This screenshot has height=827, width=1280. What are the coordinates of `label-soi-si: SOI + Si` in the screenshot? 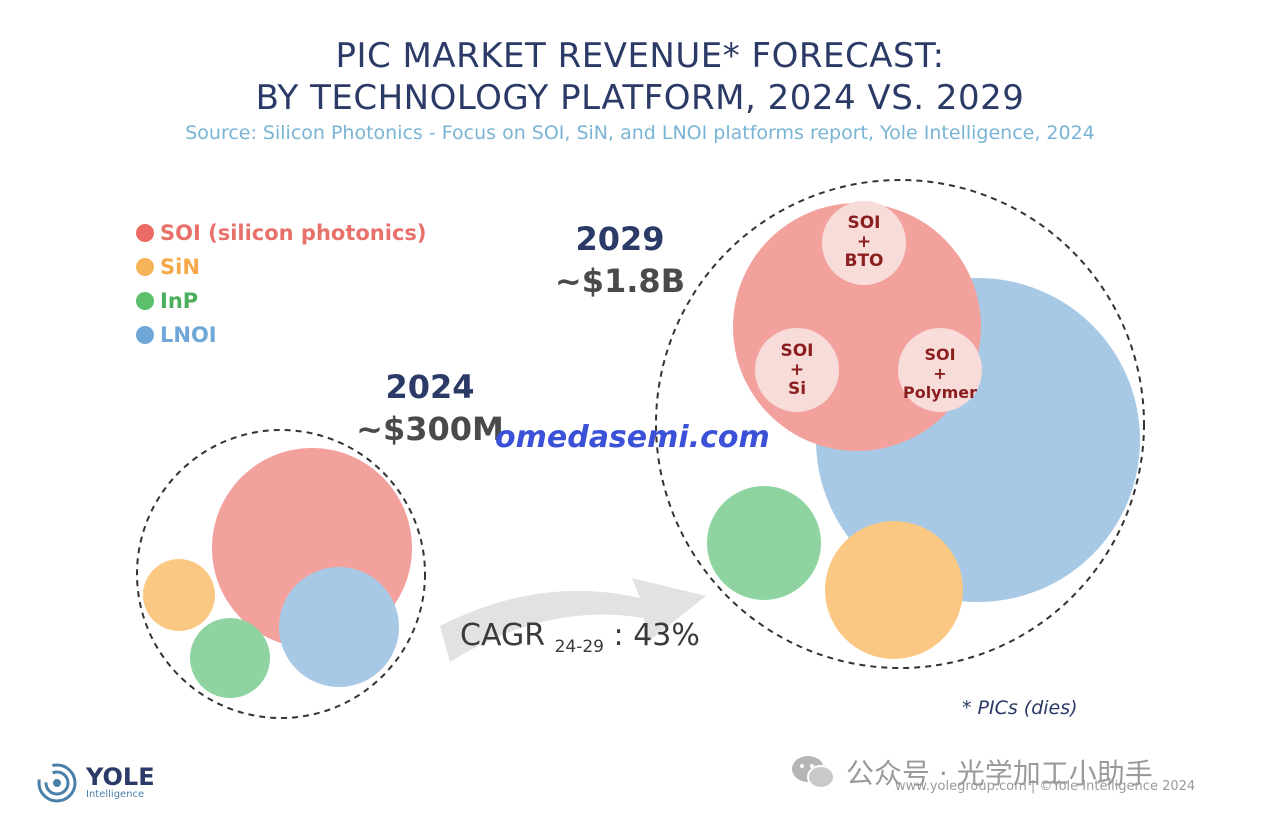 It's located at (797, 370).